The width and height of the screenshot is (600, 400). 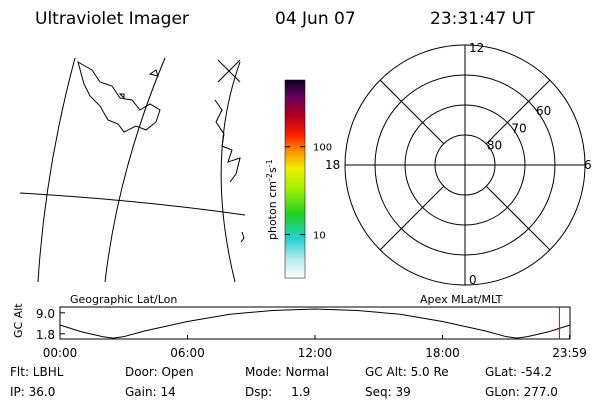 I want to click on altitude-line, so click(x=315, y=323).